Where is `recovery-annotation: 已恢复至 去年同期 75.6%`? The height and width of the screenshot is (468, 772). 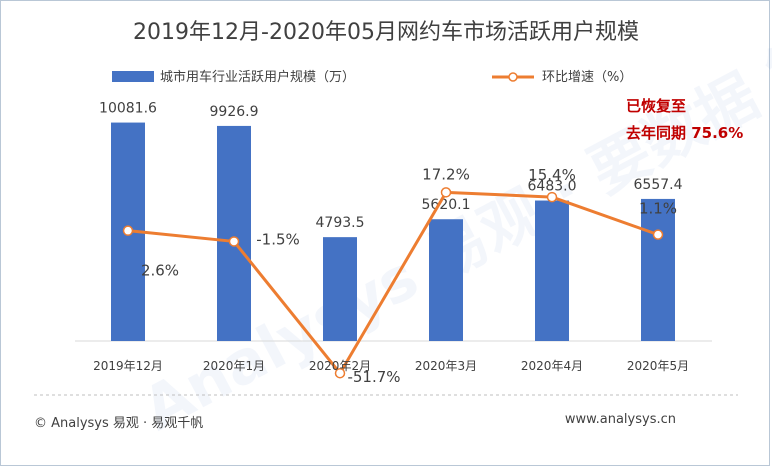 recovery-annotation: 已恢复至 去年同期 75.6% is located at coordinates (684, 119).